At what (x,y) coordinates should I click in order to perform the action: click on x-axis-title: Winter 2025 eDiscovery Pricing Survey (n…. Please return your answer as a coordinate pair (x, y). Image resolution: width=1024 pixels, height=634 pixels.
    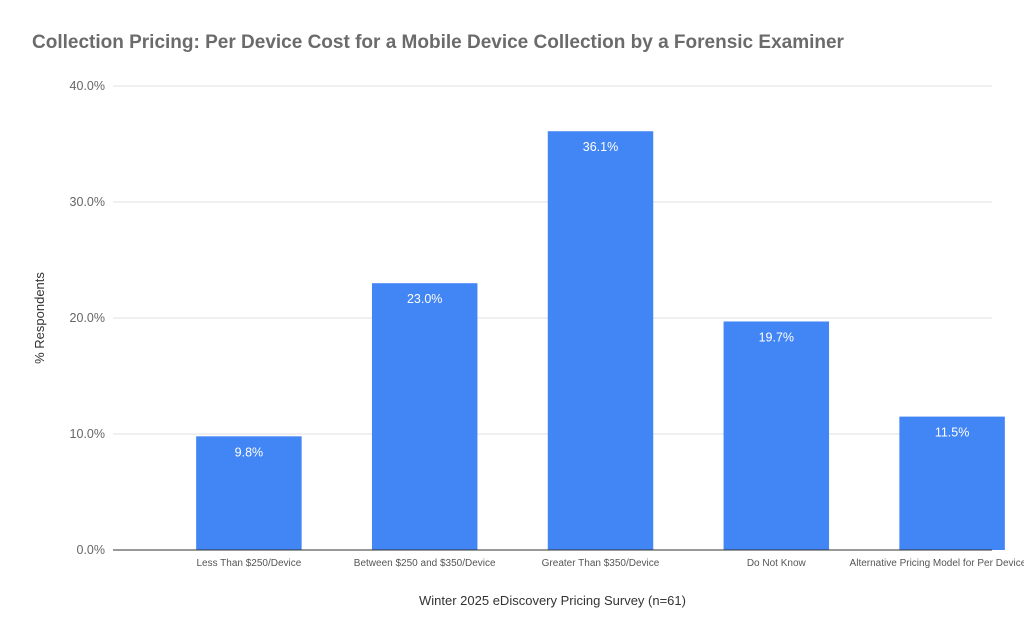
    Looking at the image, I should click on (552, 600).